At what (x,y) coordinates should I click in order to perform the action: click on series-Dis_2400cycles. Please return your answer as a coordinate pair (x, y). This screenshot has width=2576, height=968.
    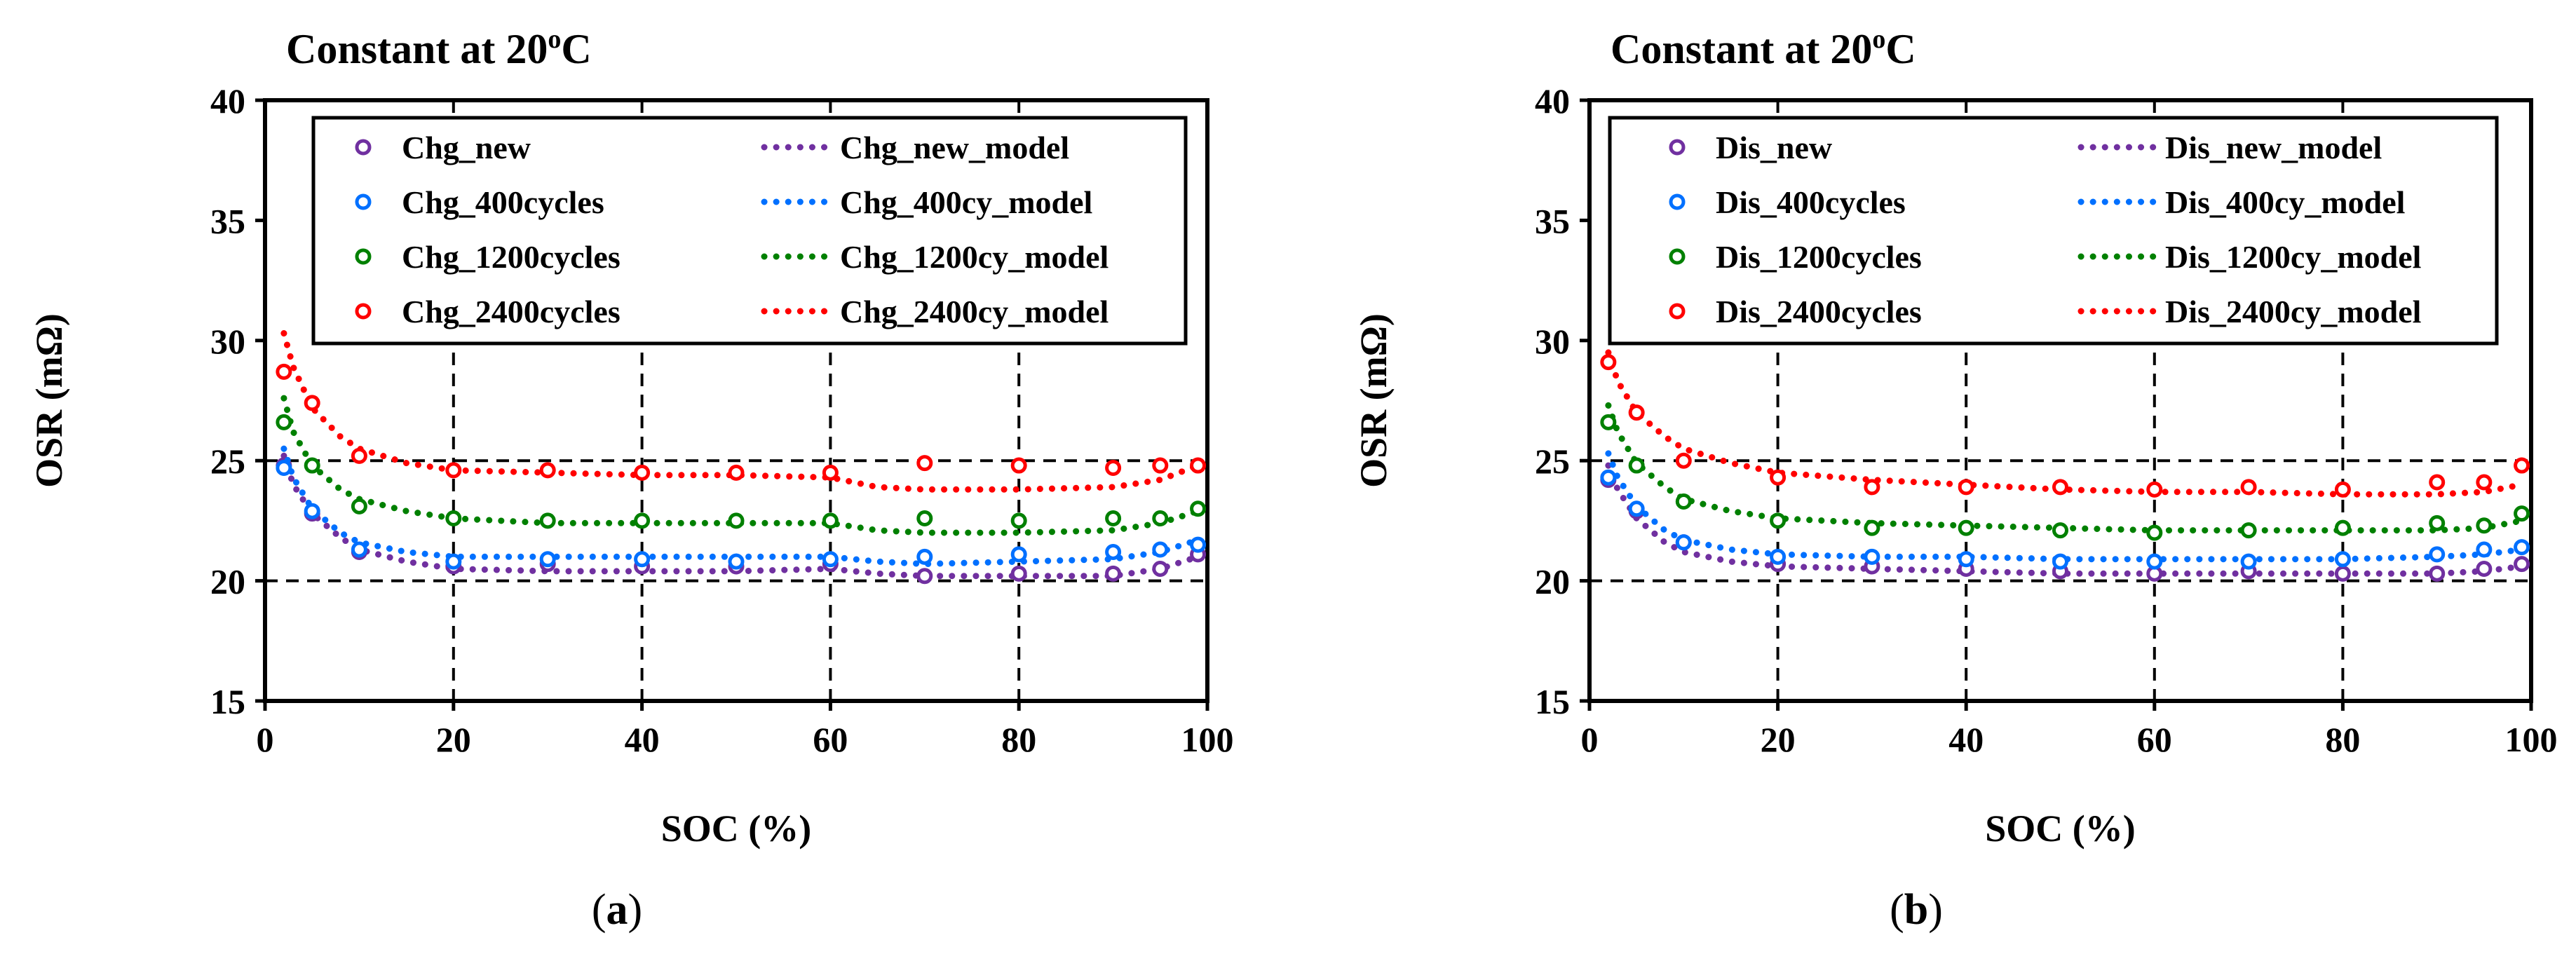
    Looking at the image, I should click on (2065, 424).